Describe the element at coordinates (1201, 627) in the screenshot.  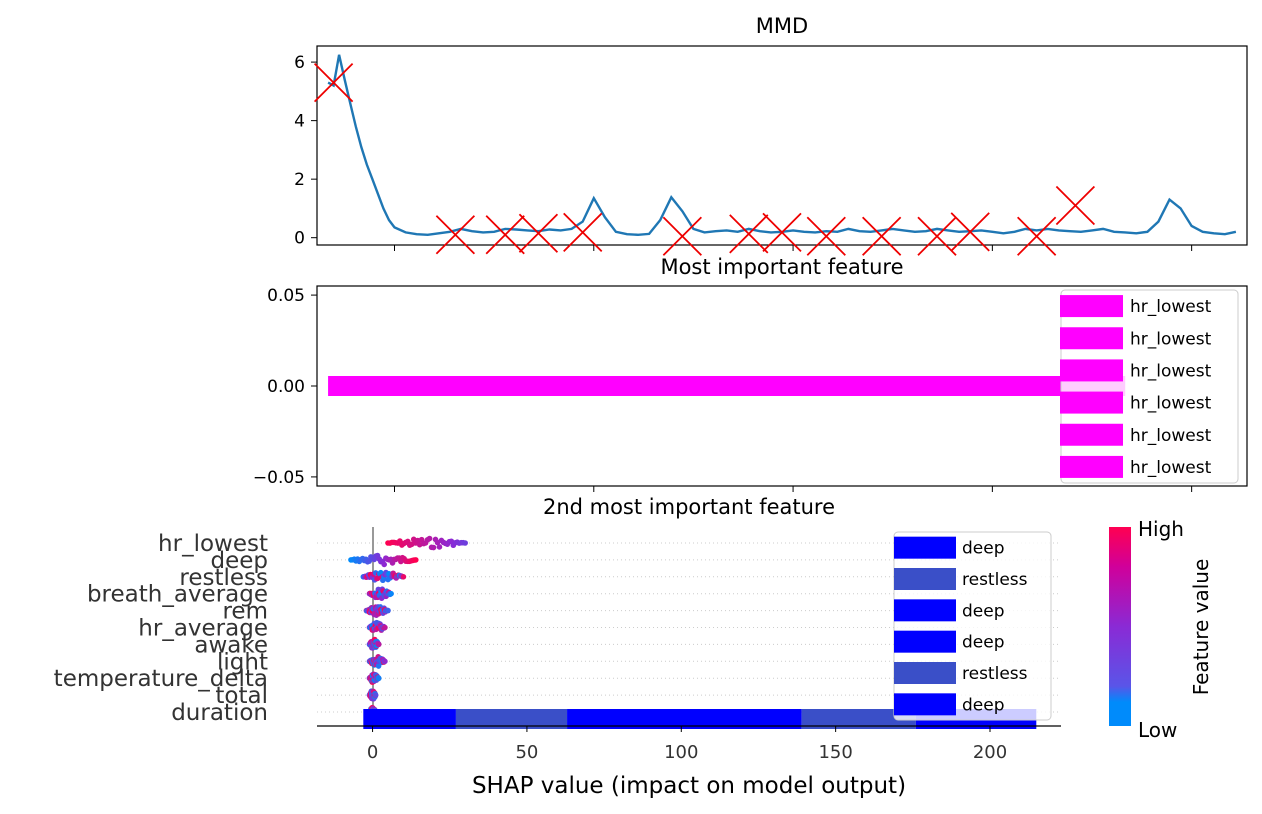
I see `colorbar-title: Feature value` at that location.